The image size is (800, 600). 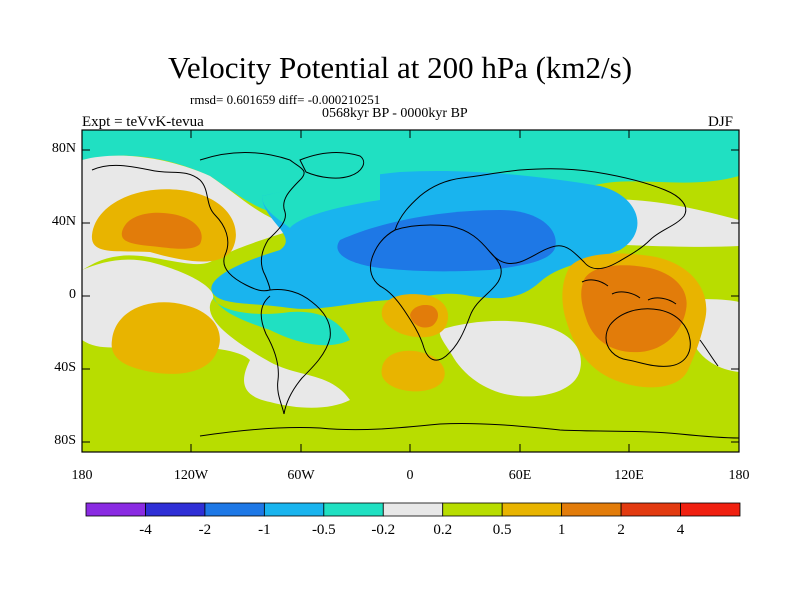 I want to click on colorbar-label: 2, so click(x=621, y=530).